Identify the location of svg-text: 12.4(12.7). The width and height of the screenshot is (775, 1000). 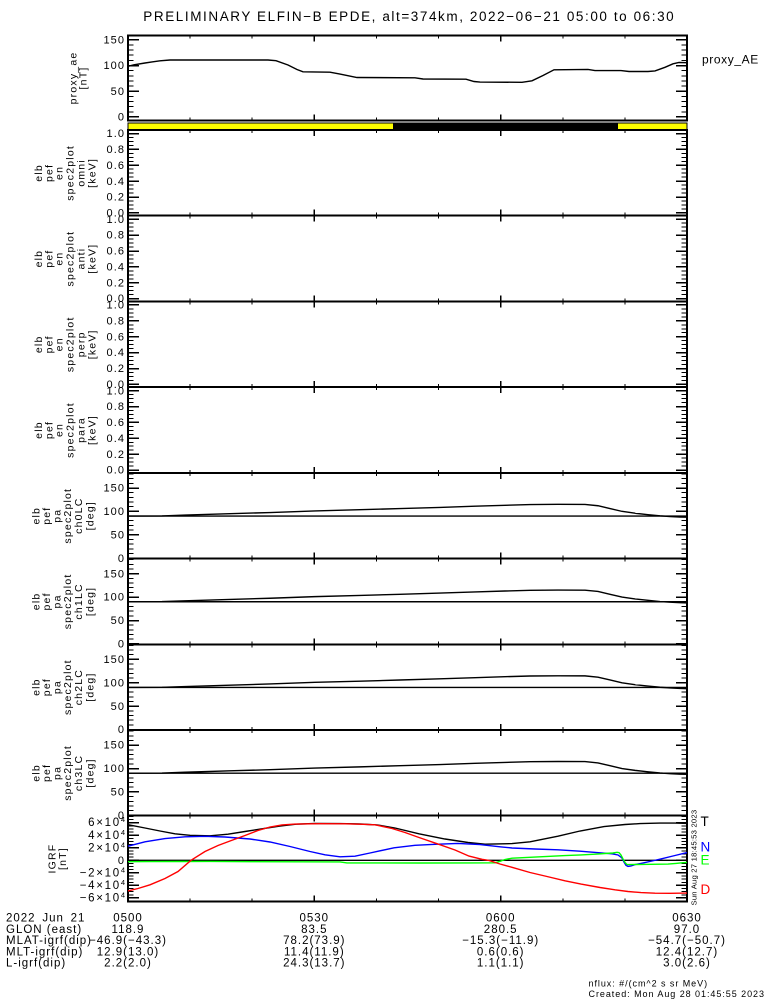
(687, 952).